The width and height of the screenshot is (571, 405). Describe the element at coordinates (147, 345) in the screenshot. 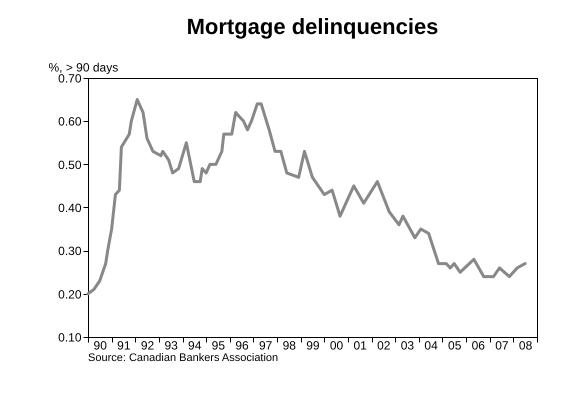

I see `x-tick-label: 92` at that location.